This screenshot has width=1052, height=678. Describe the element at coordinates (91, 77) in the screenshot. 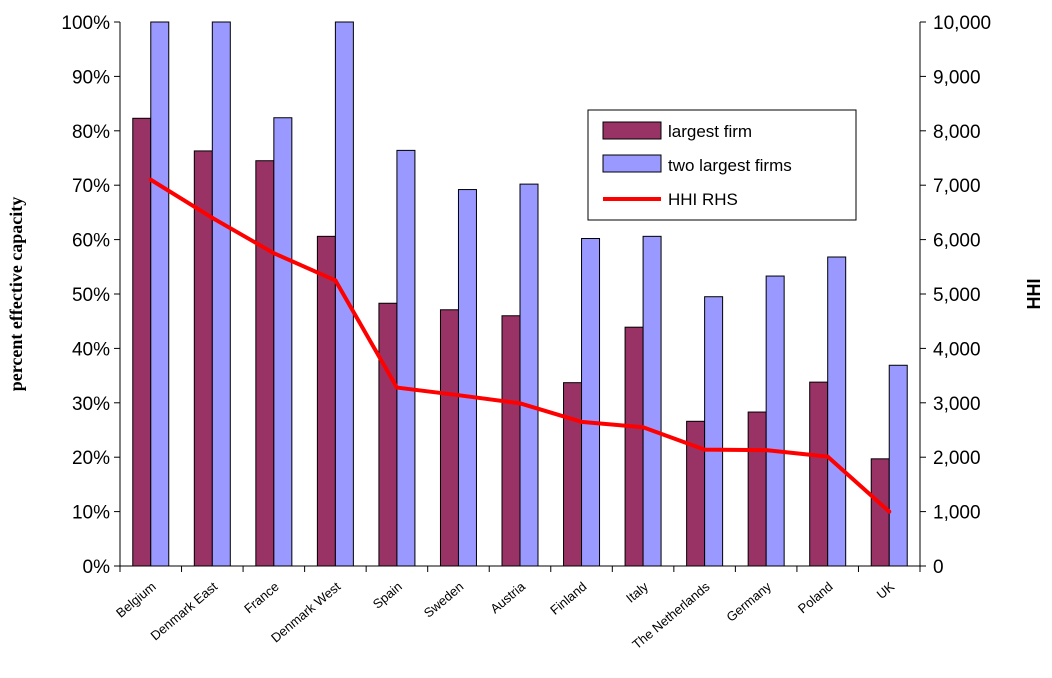

I see `y-tick-label: 90%` at that location.